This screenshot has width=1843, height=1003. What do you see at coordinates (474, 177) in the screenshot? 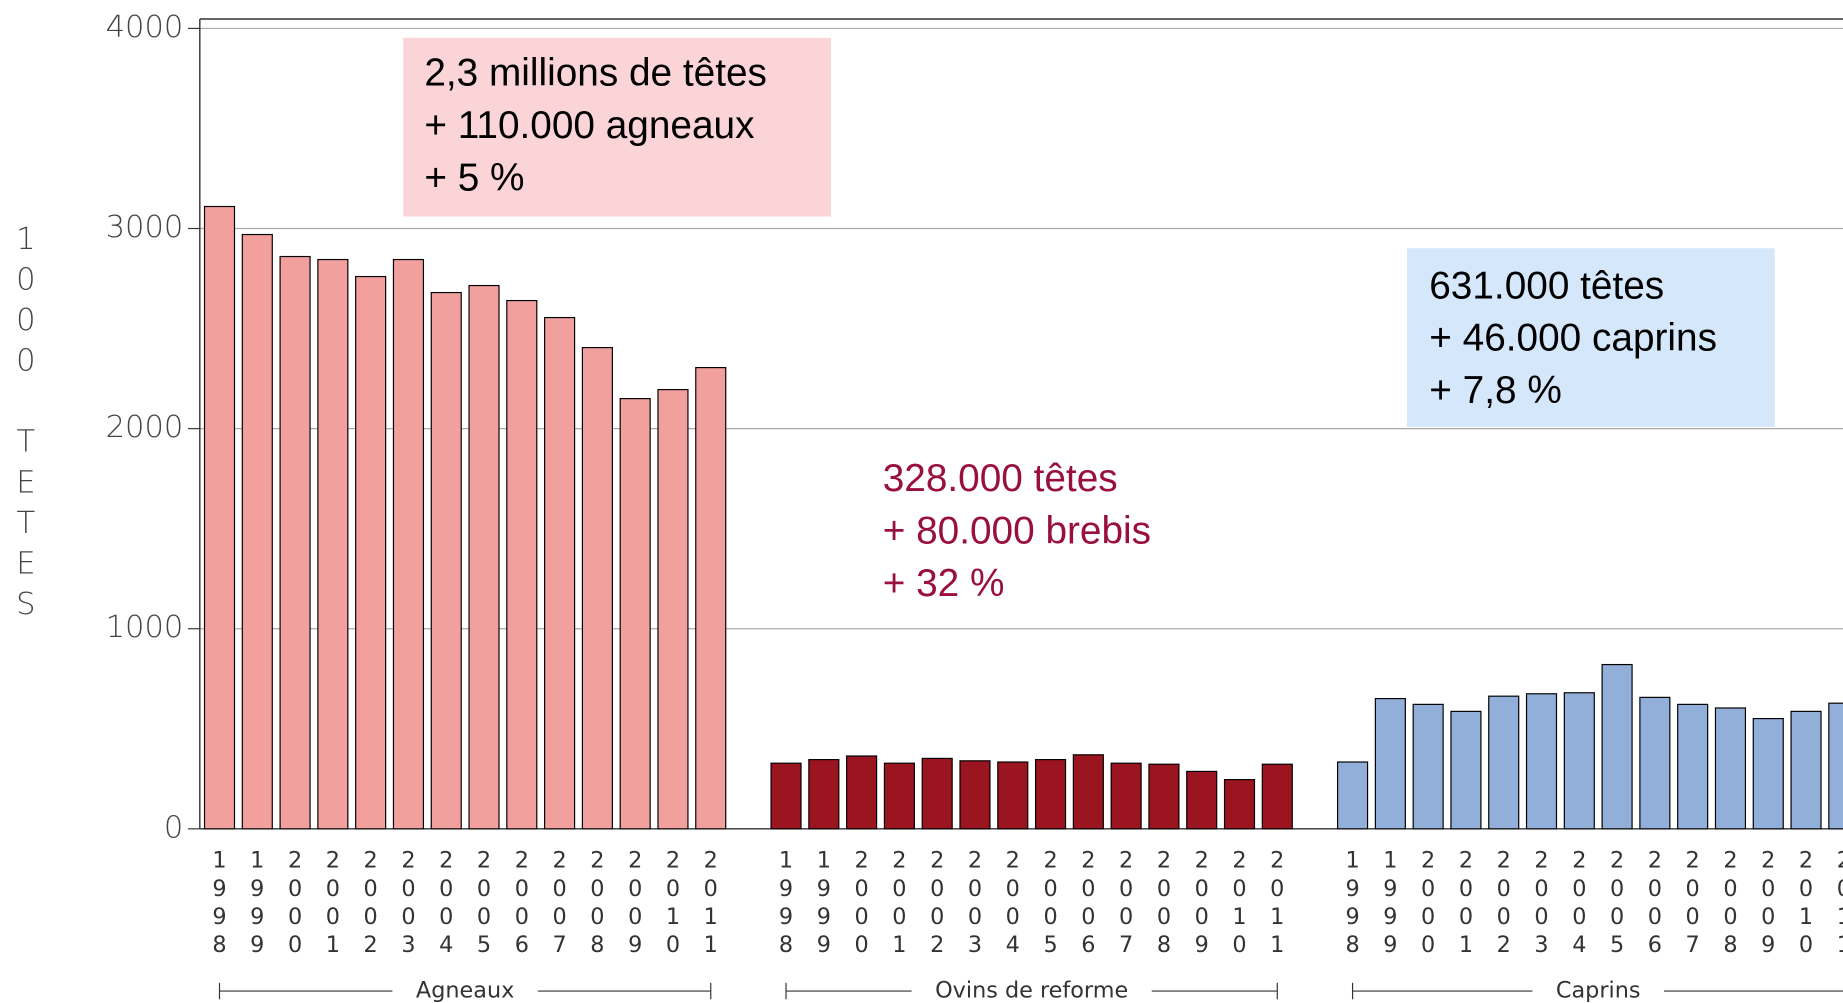
I see `annotation-text: + 5 %` at bounding box center [474, 177].